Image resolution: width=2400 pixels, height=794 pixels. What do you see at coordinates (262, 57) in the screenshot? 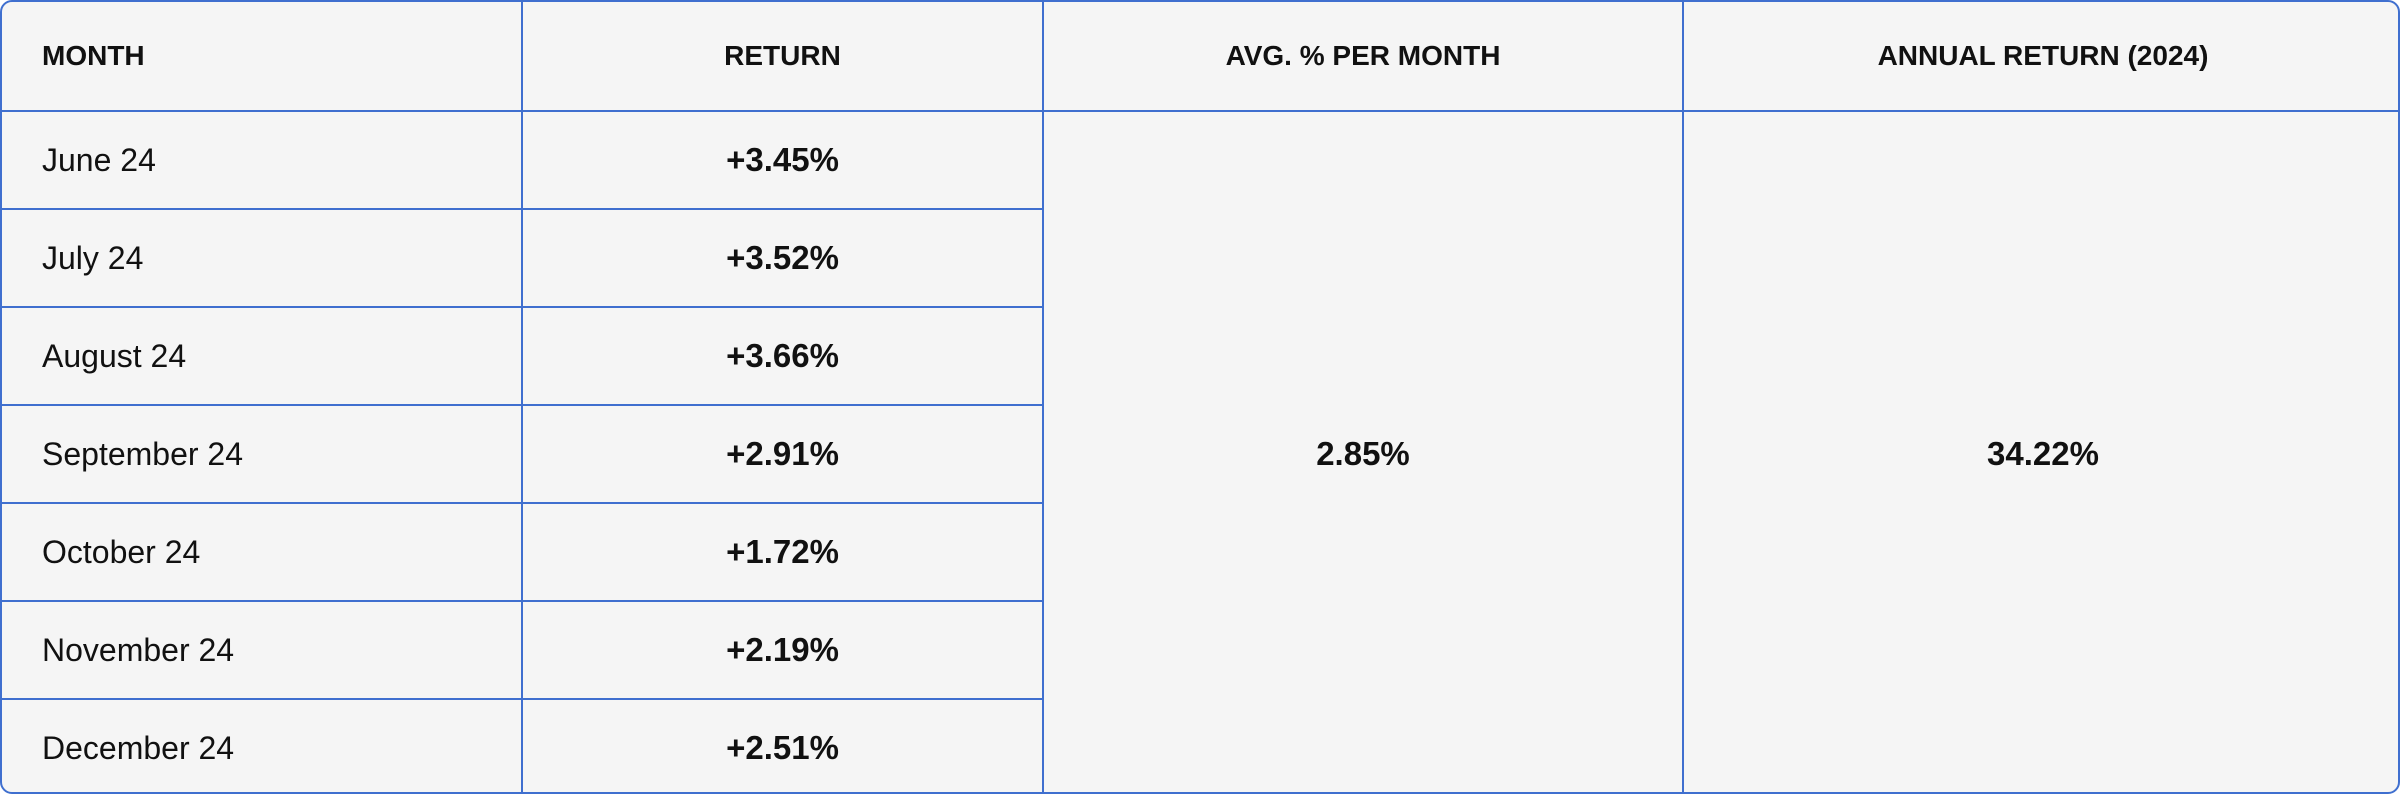
I see `header-cell: MONTH` at bounding box center [262, 57].